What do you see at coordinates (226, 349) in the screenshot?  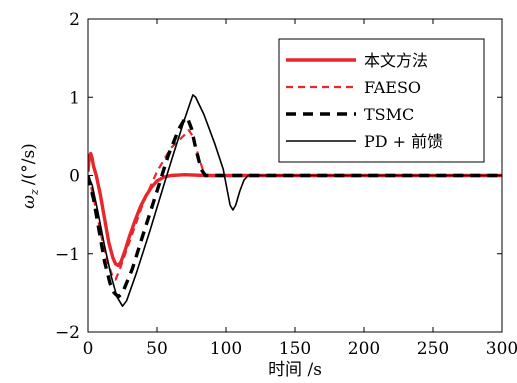 I see `x-tick-label: 100` at bounding box center [226, 349].